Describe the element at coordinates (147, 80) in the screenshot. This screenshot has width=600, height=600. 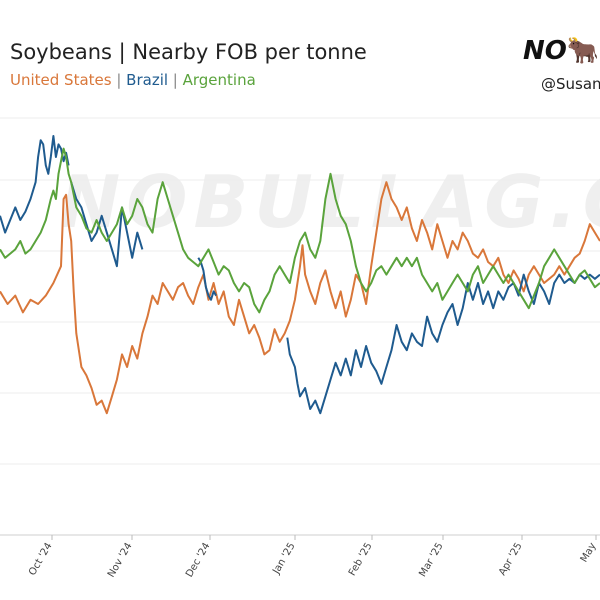
I see `legend-brazil: Brazil` at that location.